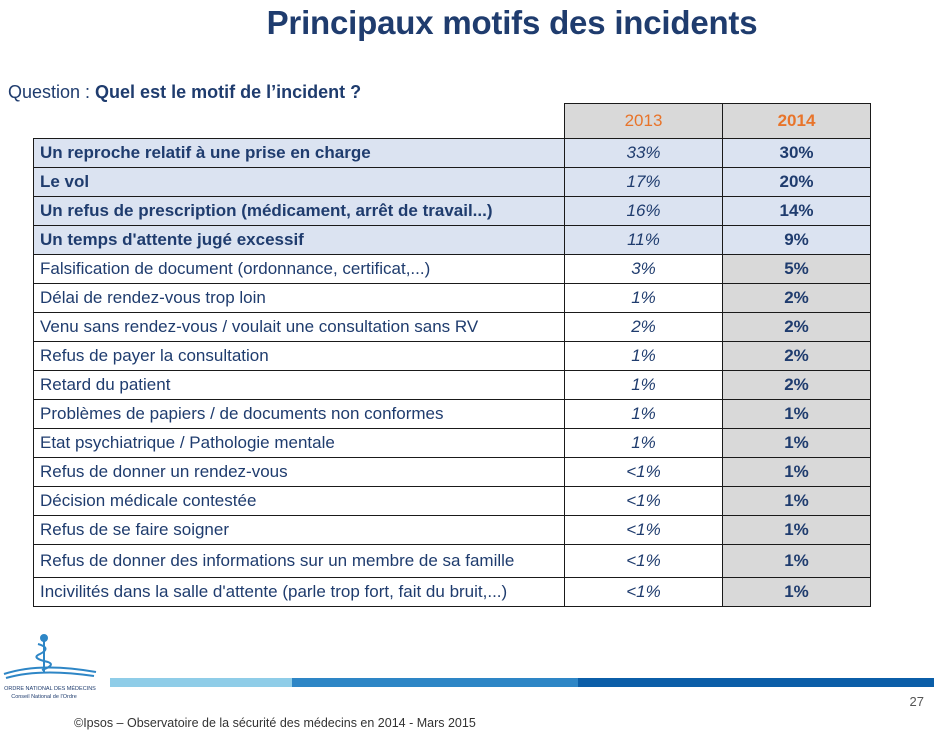 Image resolution: width=944 pixels, height=738 pixels. I want to click on table-row: Refus de se faire soigner <1% 1%, so click(452, 530).